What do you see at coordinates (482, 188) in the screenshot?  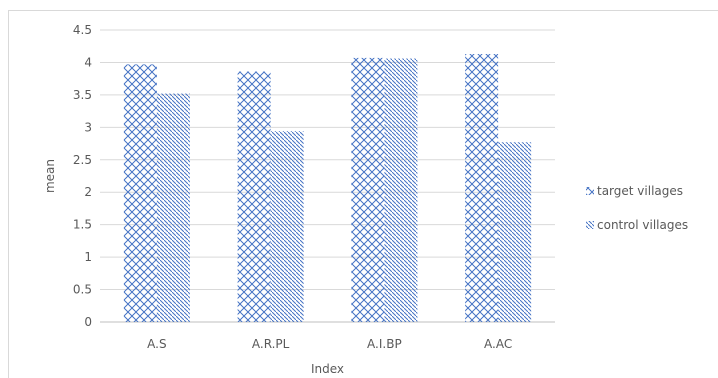 I see `bar-target-villages-A.AC` at bounding box center [482, 188].